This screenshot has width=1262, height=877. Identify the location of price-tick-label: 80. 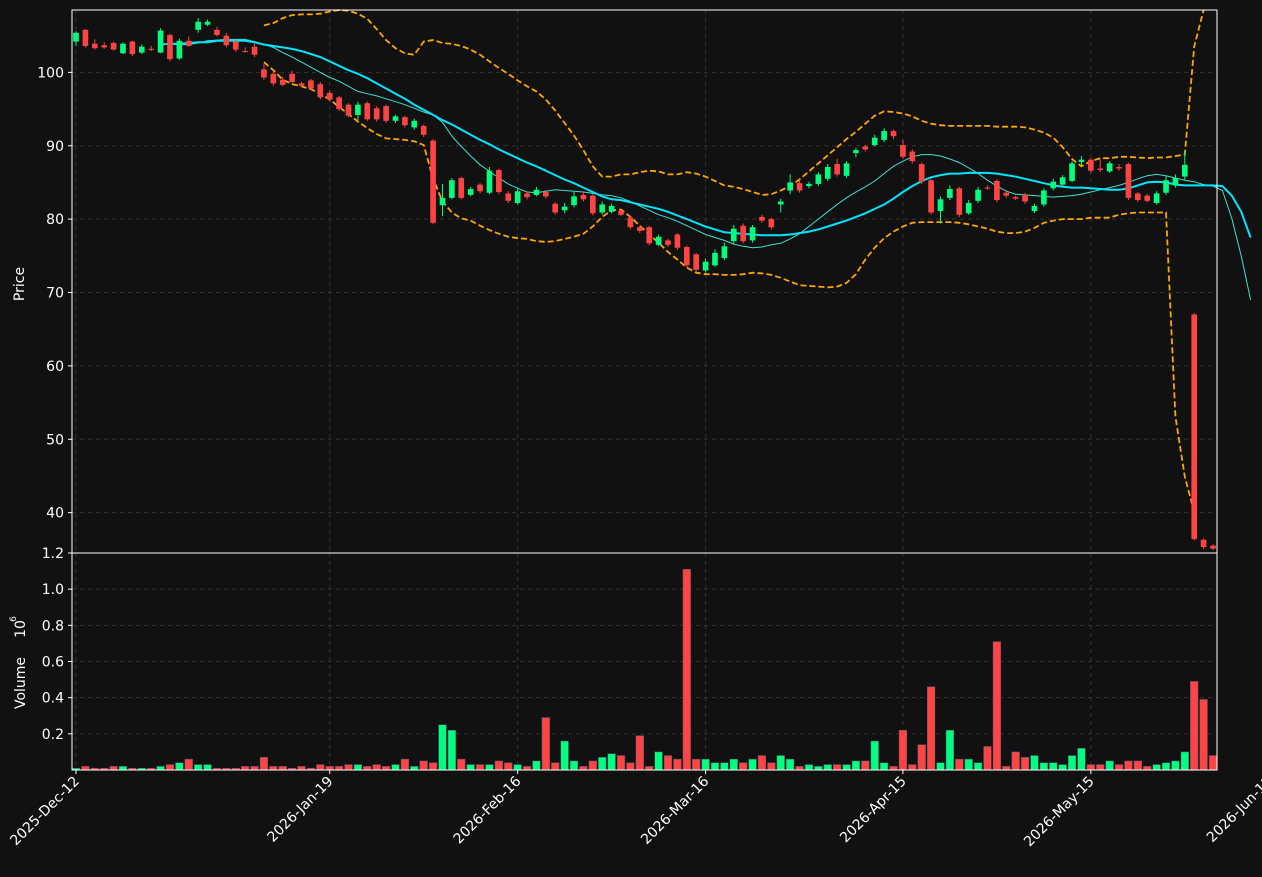
(55, 220).